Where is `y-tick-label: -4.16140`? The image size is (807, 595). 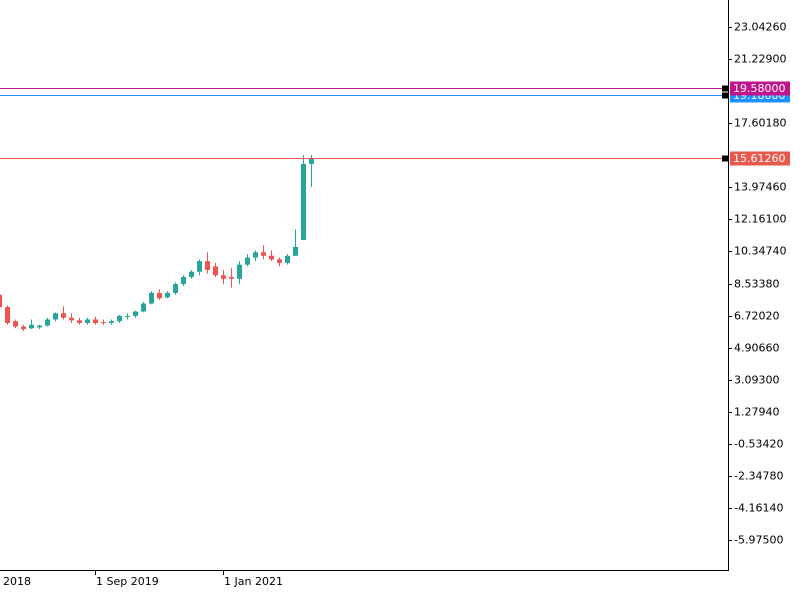
y-tick-label: -4.16140 is located at coordinates (758, 508).